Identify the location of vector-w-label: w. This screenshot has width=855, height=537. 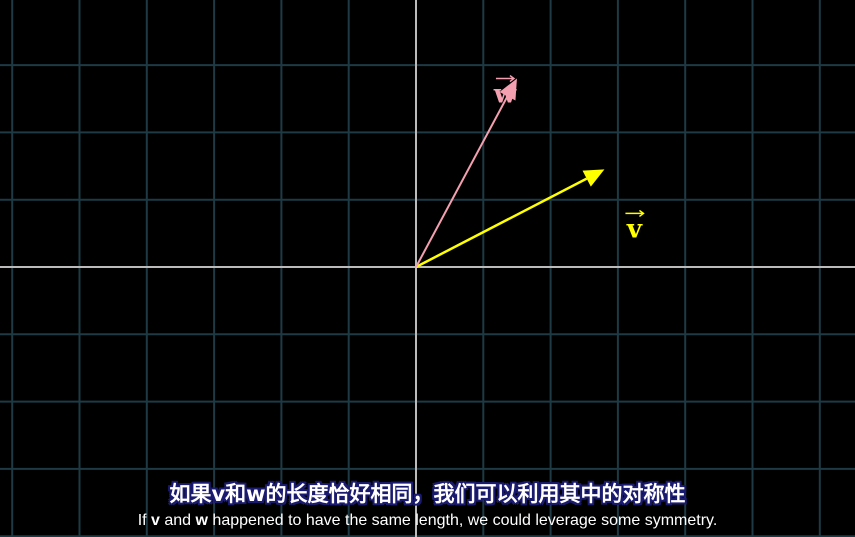
(505, 95).